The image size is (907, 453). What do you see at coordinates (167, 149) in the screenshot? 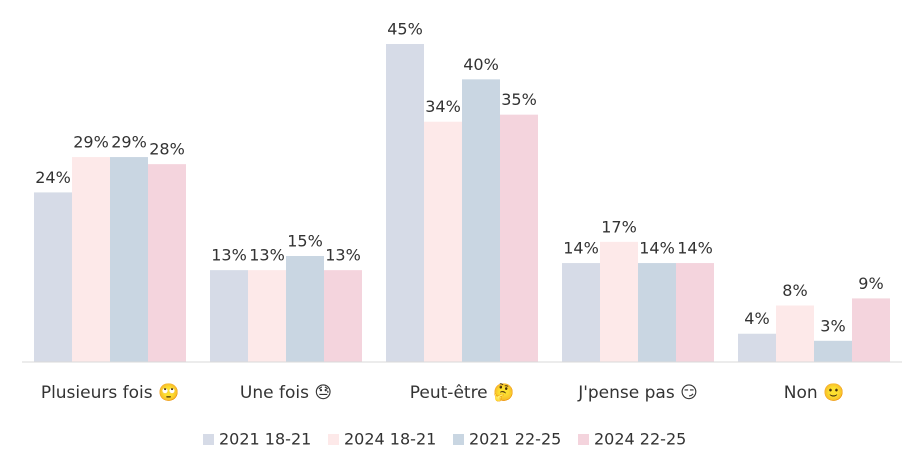
I see `value-label: 28%` at bounding box center [167, 149].